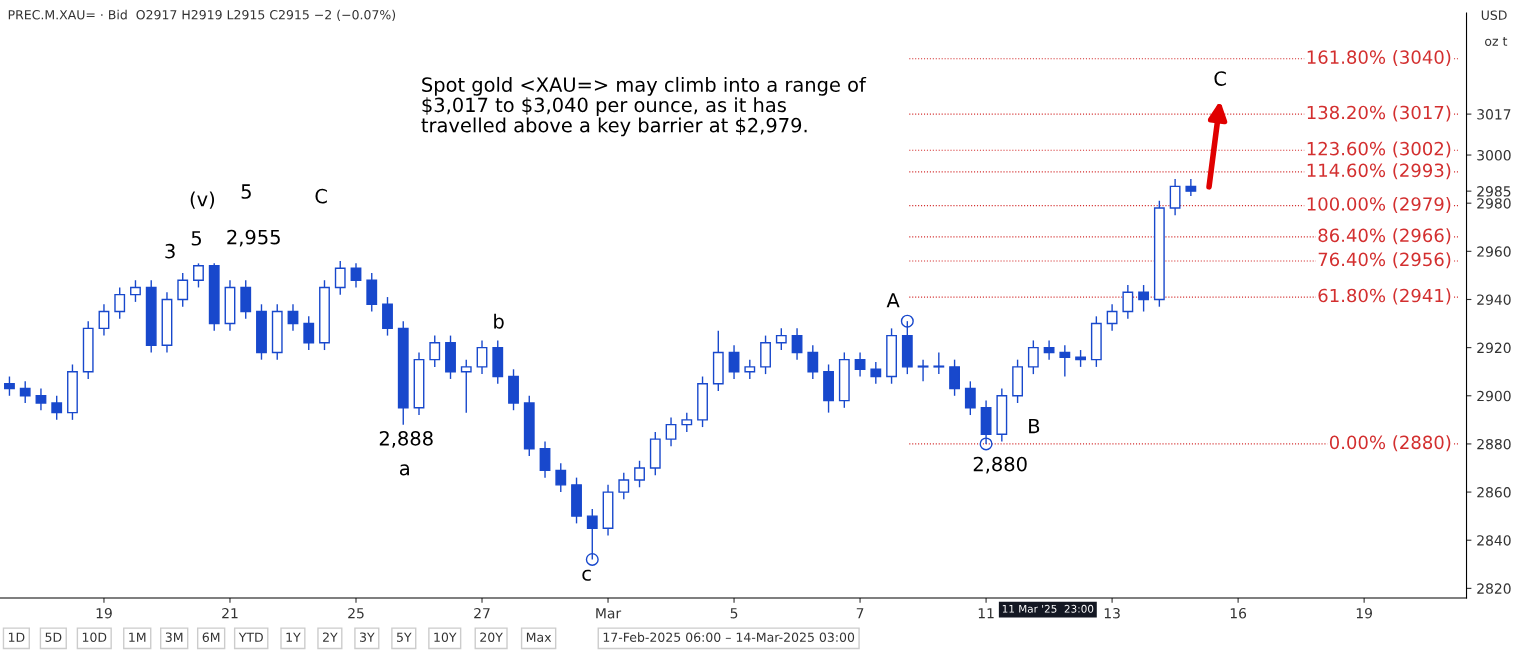  What do you see at coordinates (1384, 236) in the screenshot?
I see `ref-line-label: 86.40% (2966)` at bounding box center [1384, 236].